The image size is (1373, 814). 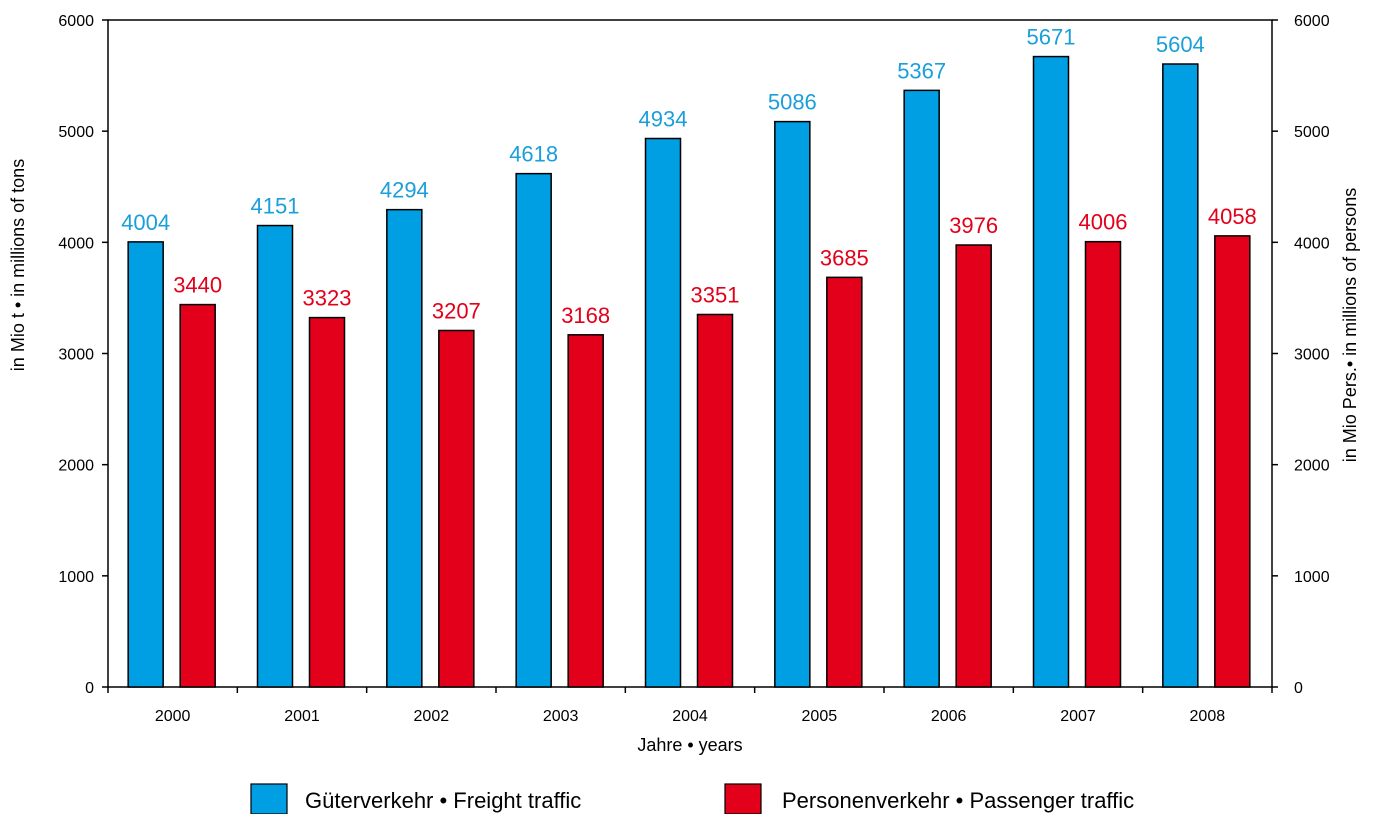 What do you see at coordinates (743, 798) in the screenshot?
I see `legend-swatch-passenger` at bounding box center [743, 798].